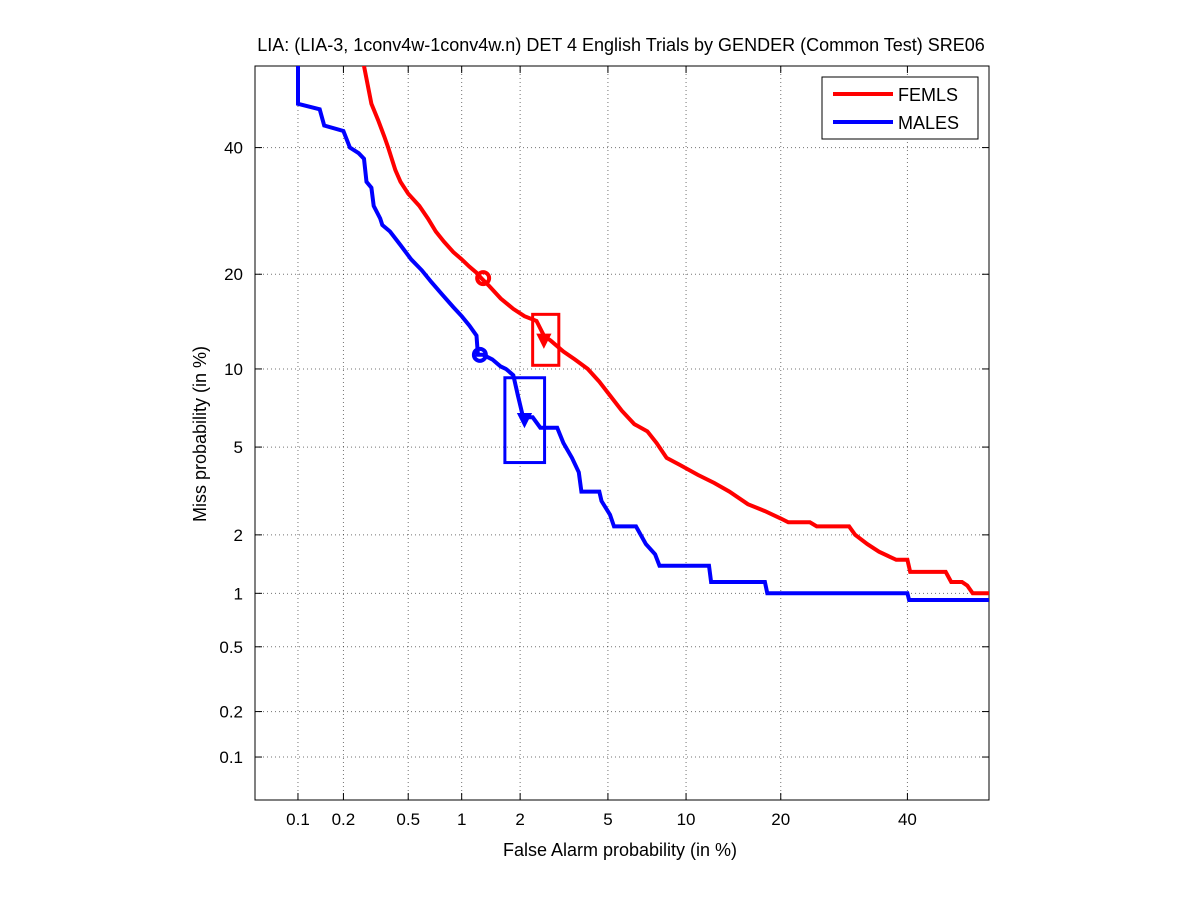 The height and width of the screenshot is (900, 1201). Describe the element at coordinates (907, 819) in the screenshot. I see `x-tick-label: 40` at that location.